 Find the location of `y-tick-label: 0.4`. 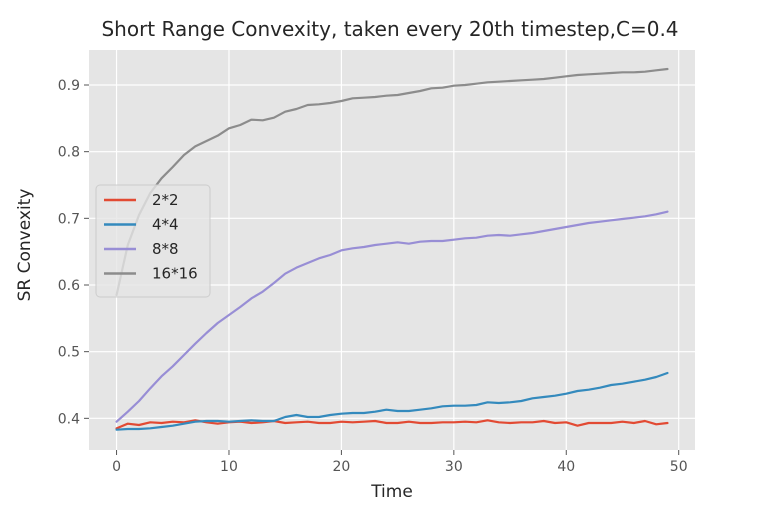

y-tick-label: 0.4 is located at coordinates (69, 419).